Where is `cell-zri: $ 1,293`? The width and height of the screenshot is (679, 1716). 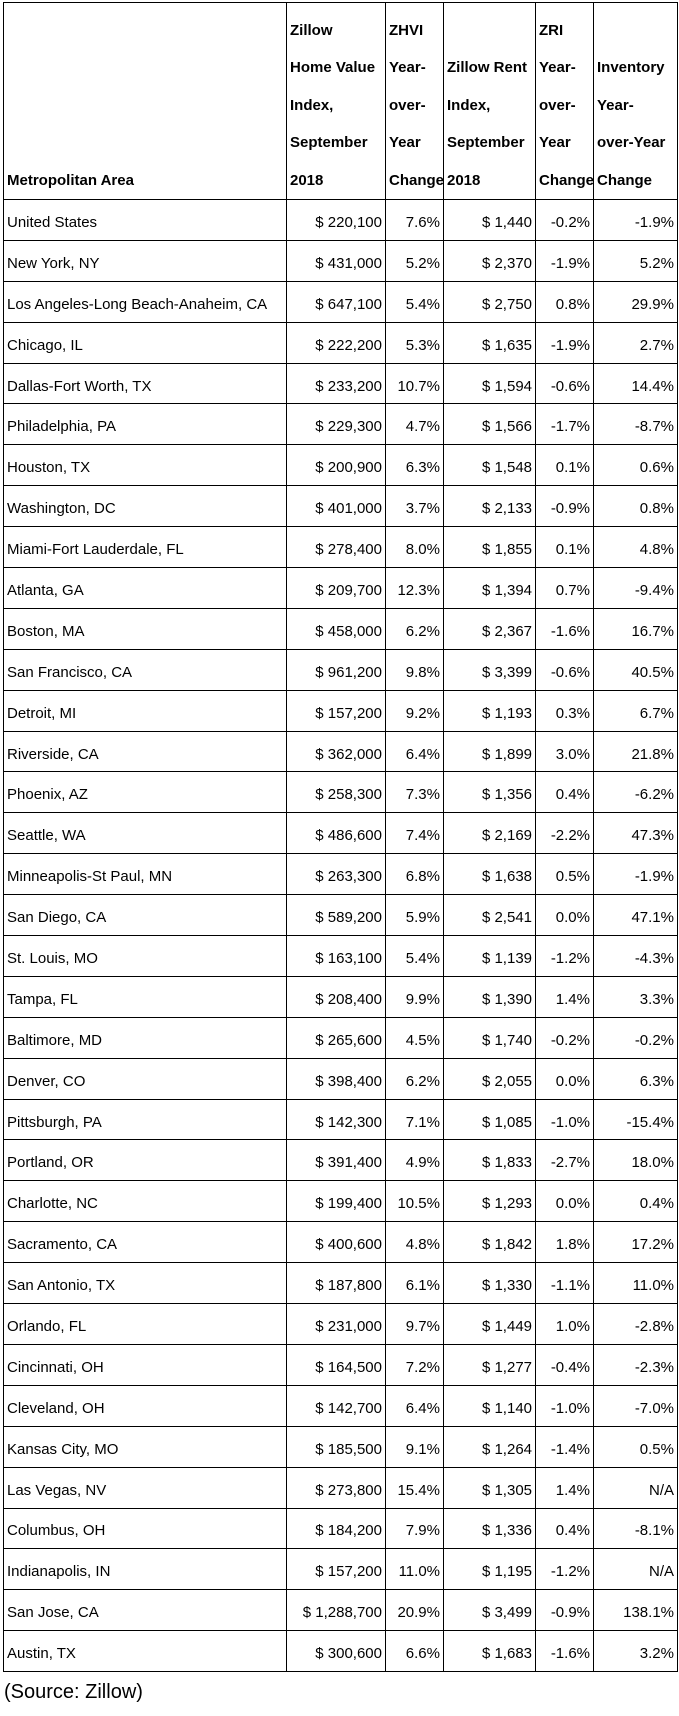 cell-zri: $ 1,293 is located at coordinates (489, 1201).